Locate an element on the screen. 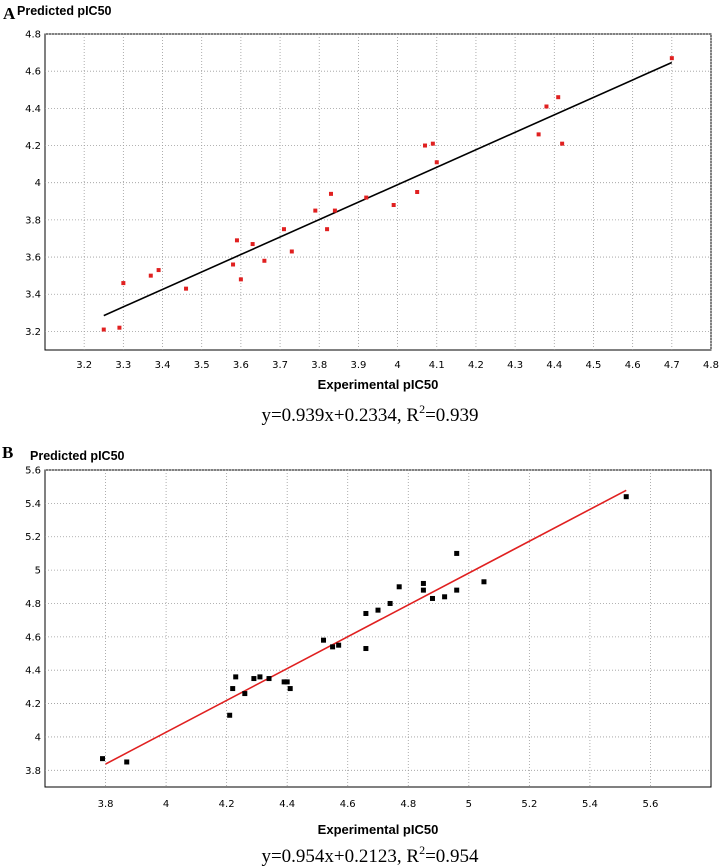 The width and height of the screenshot is (728, 867). equation-text-b: y=0.954x+0.2123, R is located at coordinates (340, 856).